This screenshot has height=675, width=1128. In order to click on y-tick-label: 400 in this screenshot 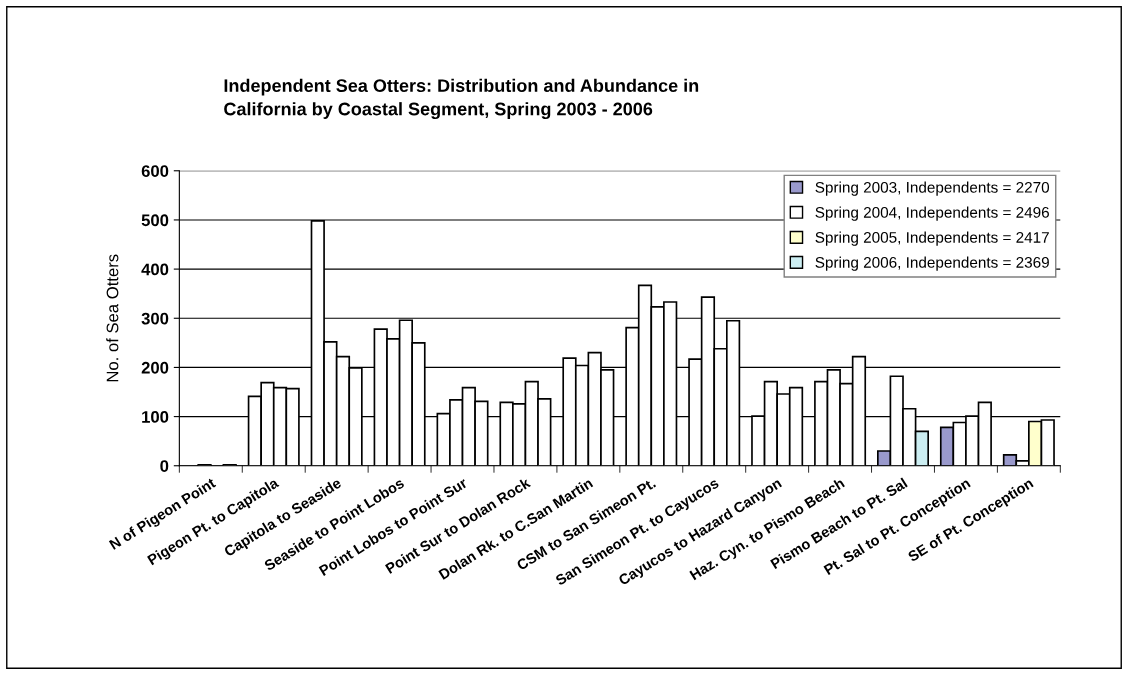, I will do `click(155, 269)`.